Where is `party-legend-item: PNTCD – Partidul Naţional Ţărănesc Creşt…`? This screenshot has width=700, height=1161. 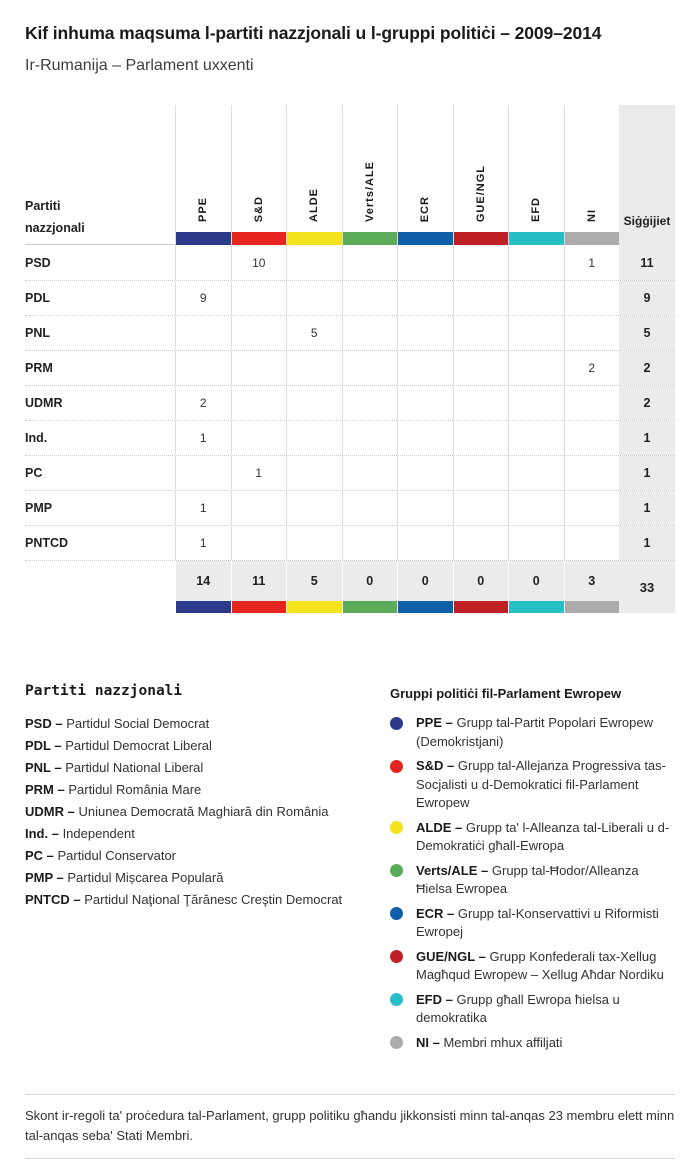
party-legend-item: PNTCD – Partidul Naţional Ţărănesc Creşt… is located at coordinates (207, 900).